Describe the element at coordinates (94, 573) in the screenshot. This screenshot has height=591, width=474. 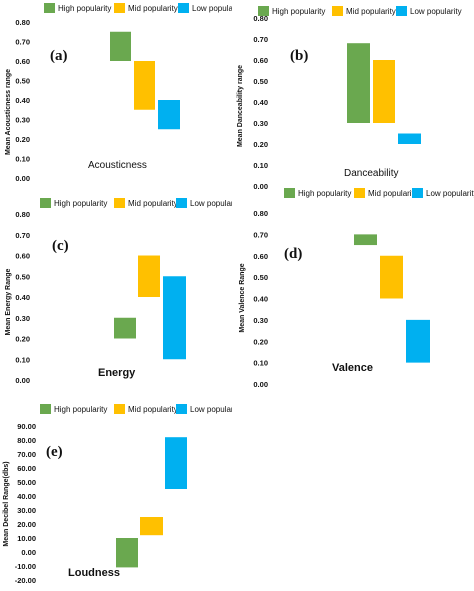
I see `metric-label: Loudness` at that location.